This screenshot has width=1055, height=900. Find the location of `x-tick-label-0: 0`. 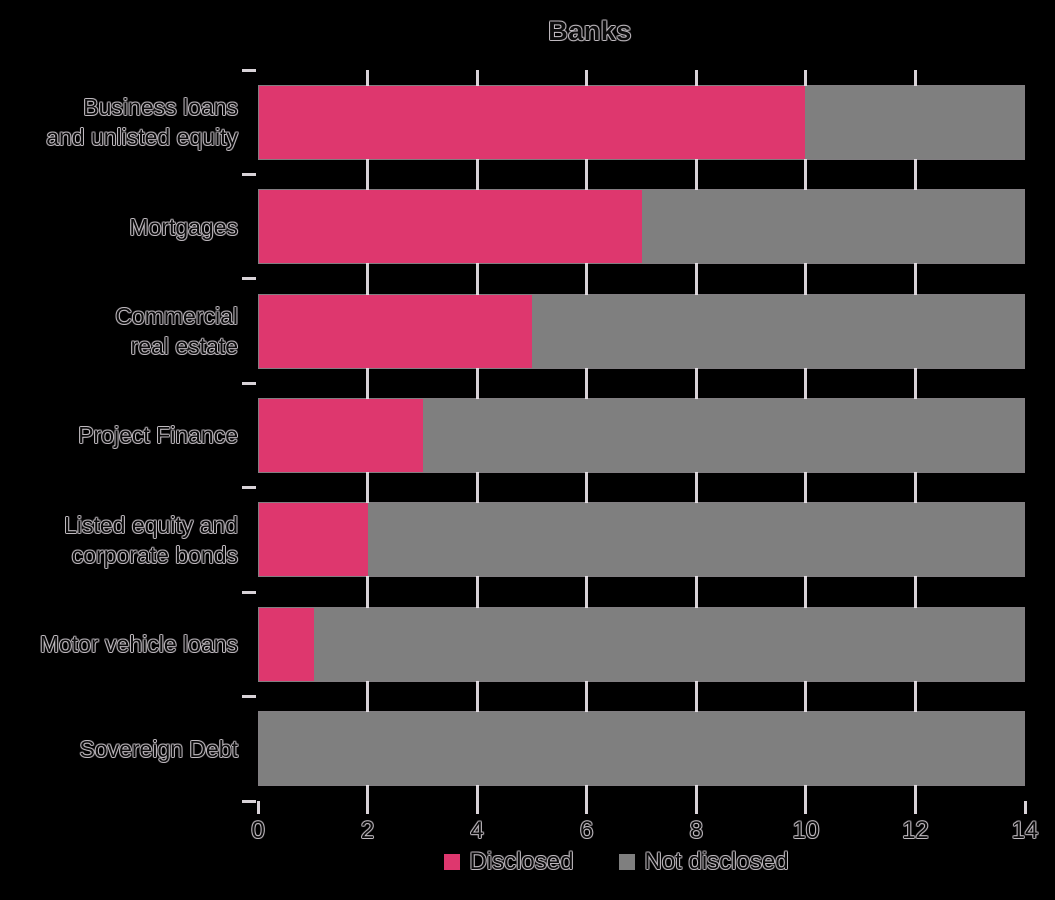

x-tick-label-0: 0 is located at coordinates (258, 830).